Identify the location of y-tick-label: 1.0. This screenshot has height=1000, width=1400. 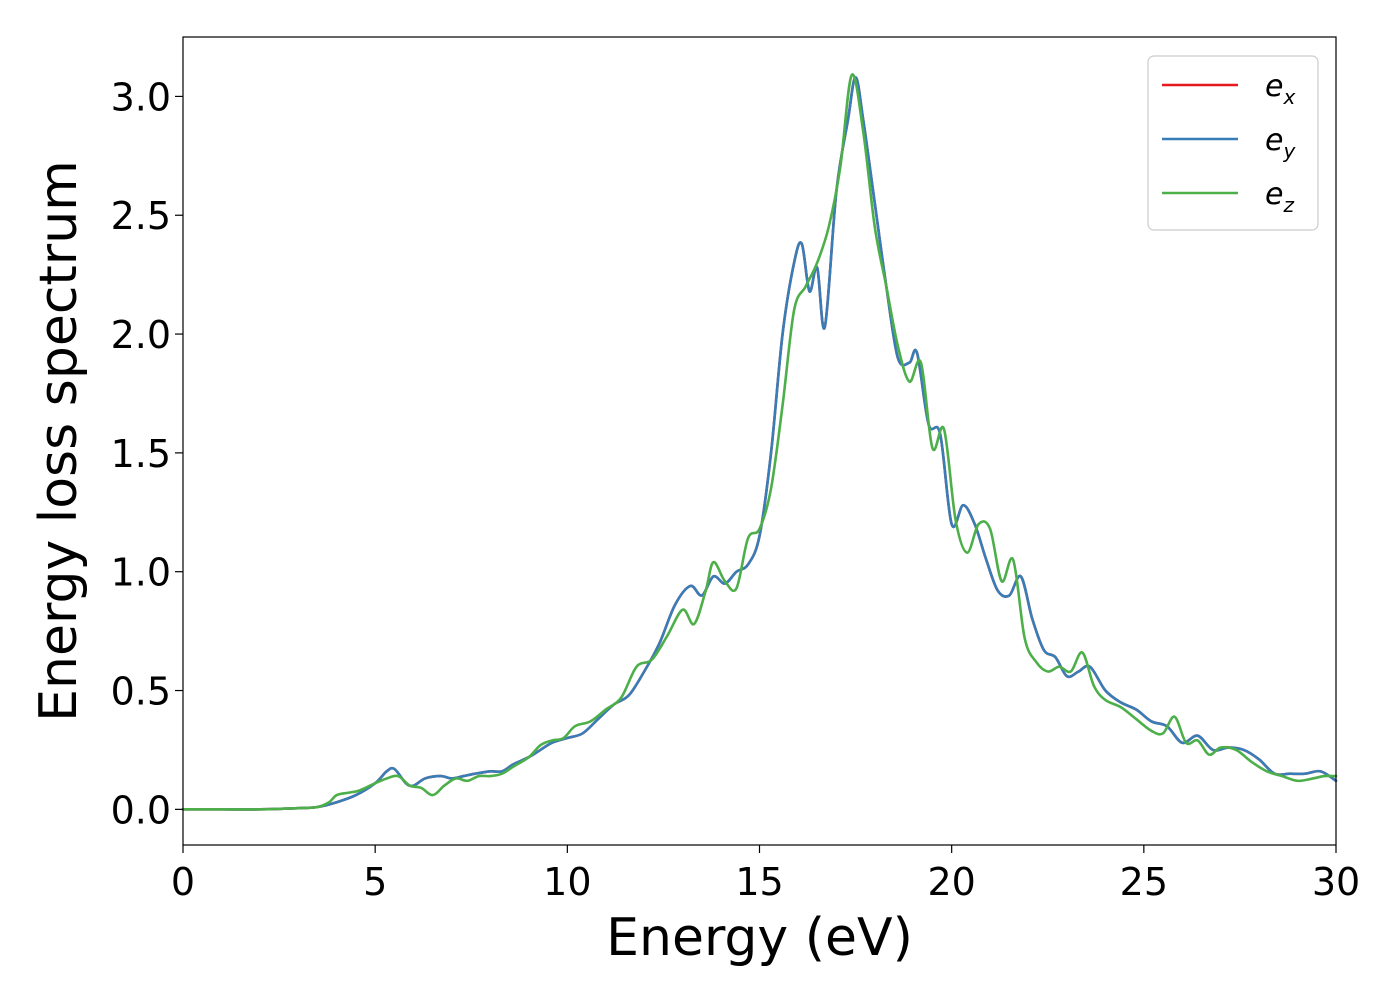
(141, 573).